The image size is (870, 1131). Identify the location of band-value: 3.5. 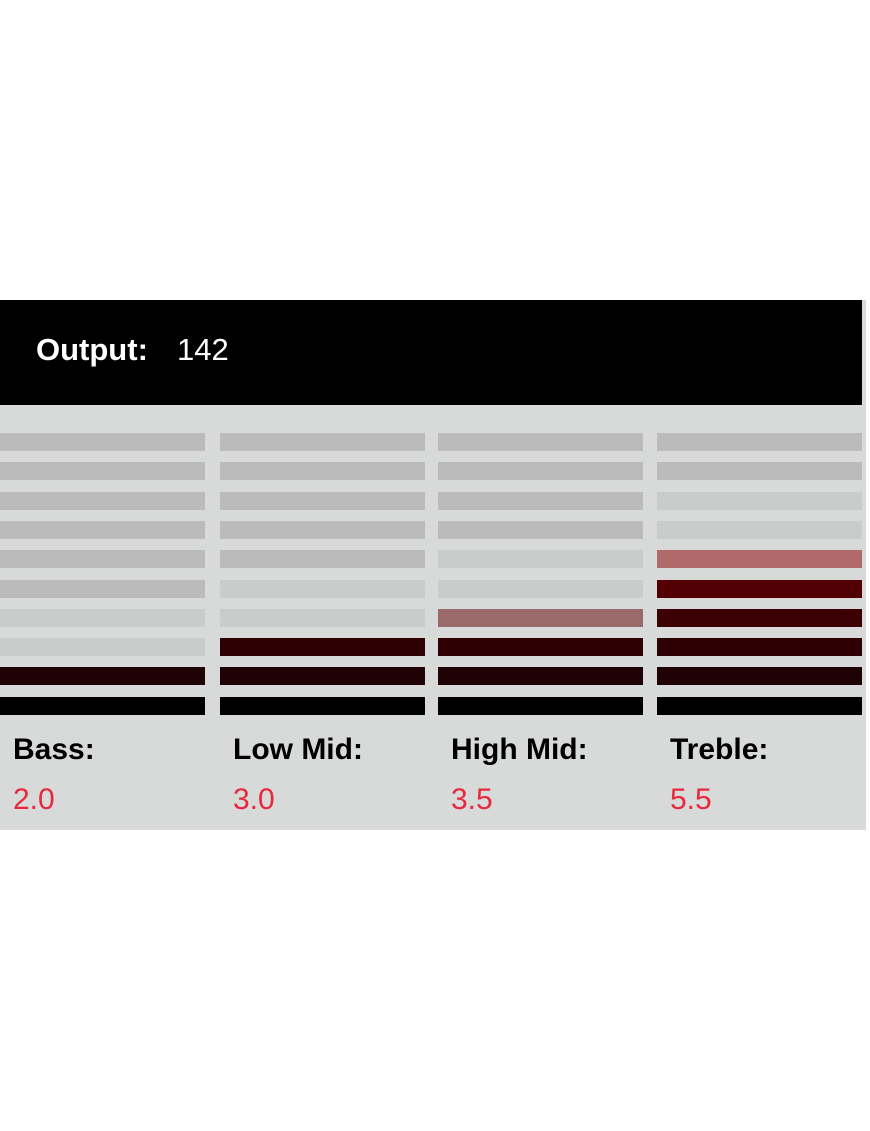
(472, 799).